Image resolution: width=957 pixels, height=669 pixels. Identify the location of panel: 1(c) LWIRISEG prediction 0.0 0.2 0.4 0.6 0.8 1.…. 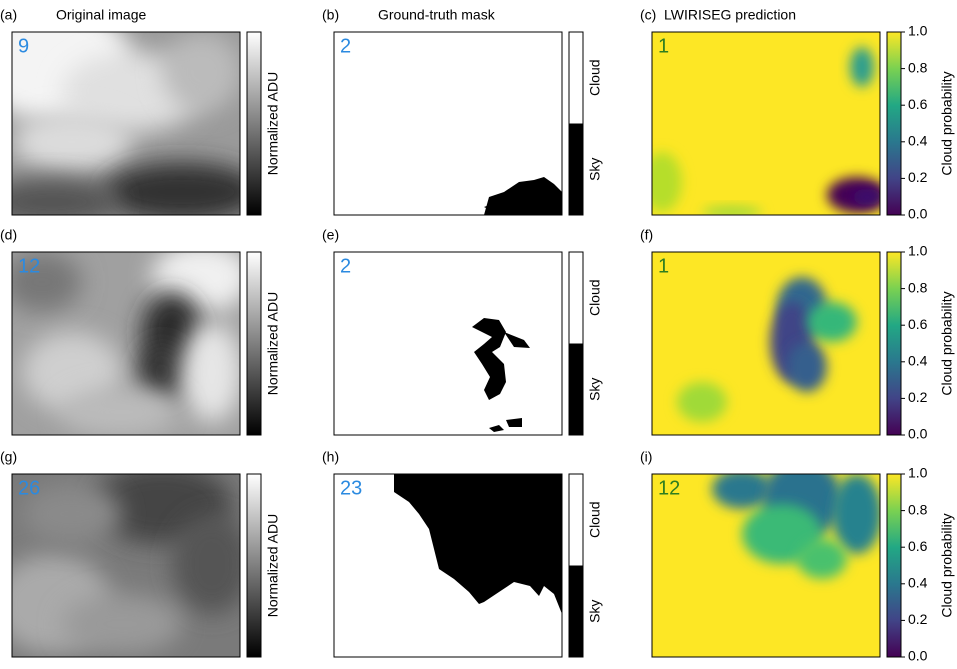
(797, 114).